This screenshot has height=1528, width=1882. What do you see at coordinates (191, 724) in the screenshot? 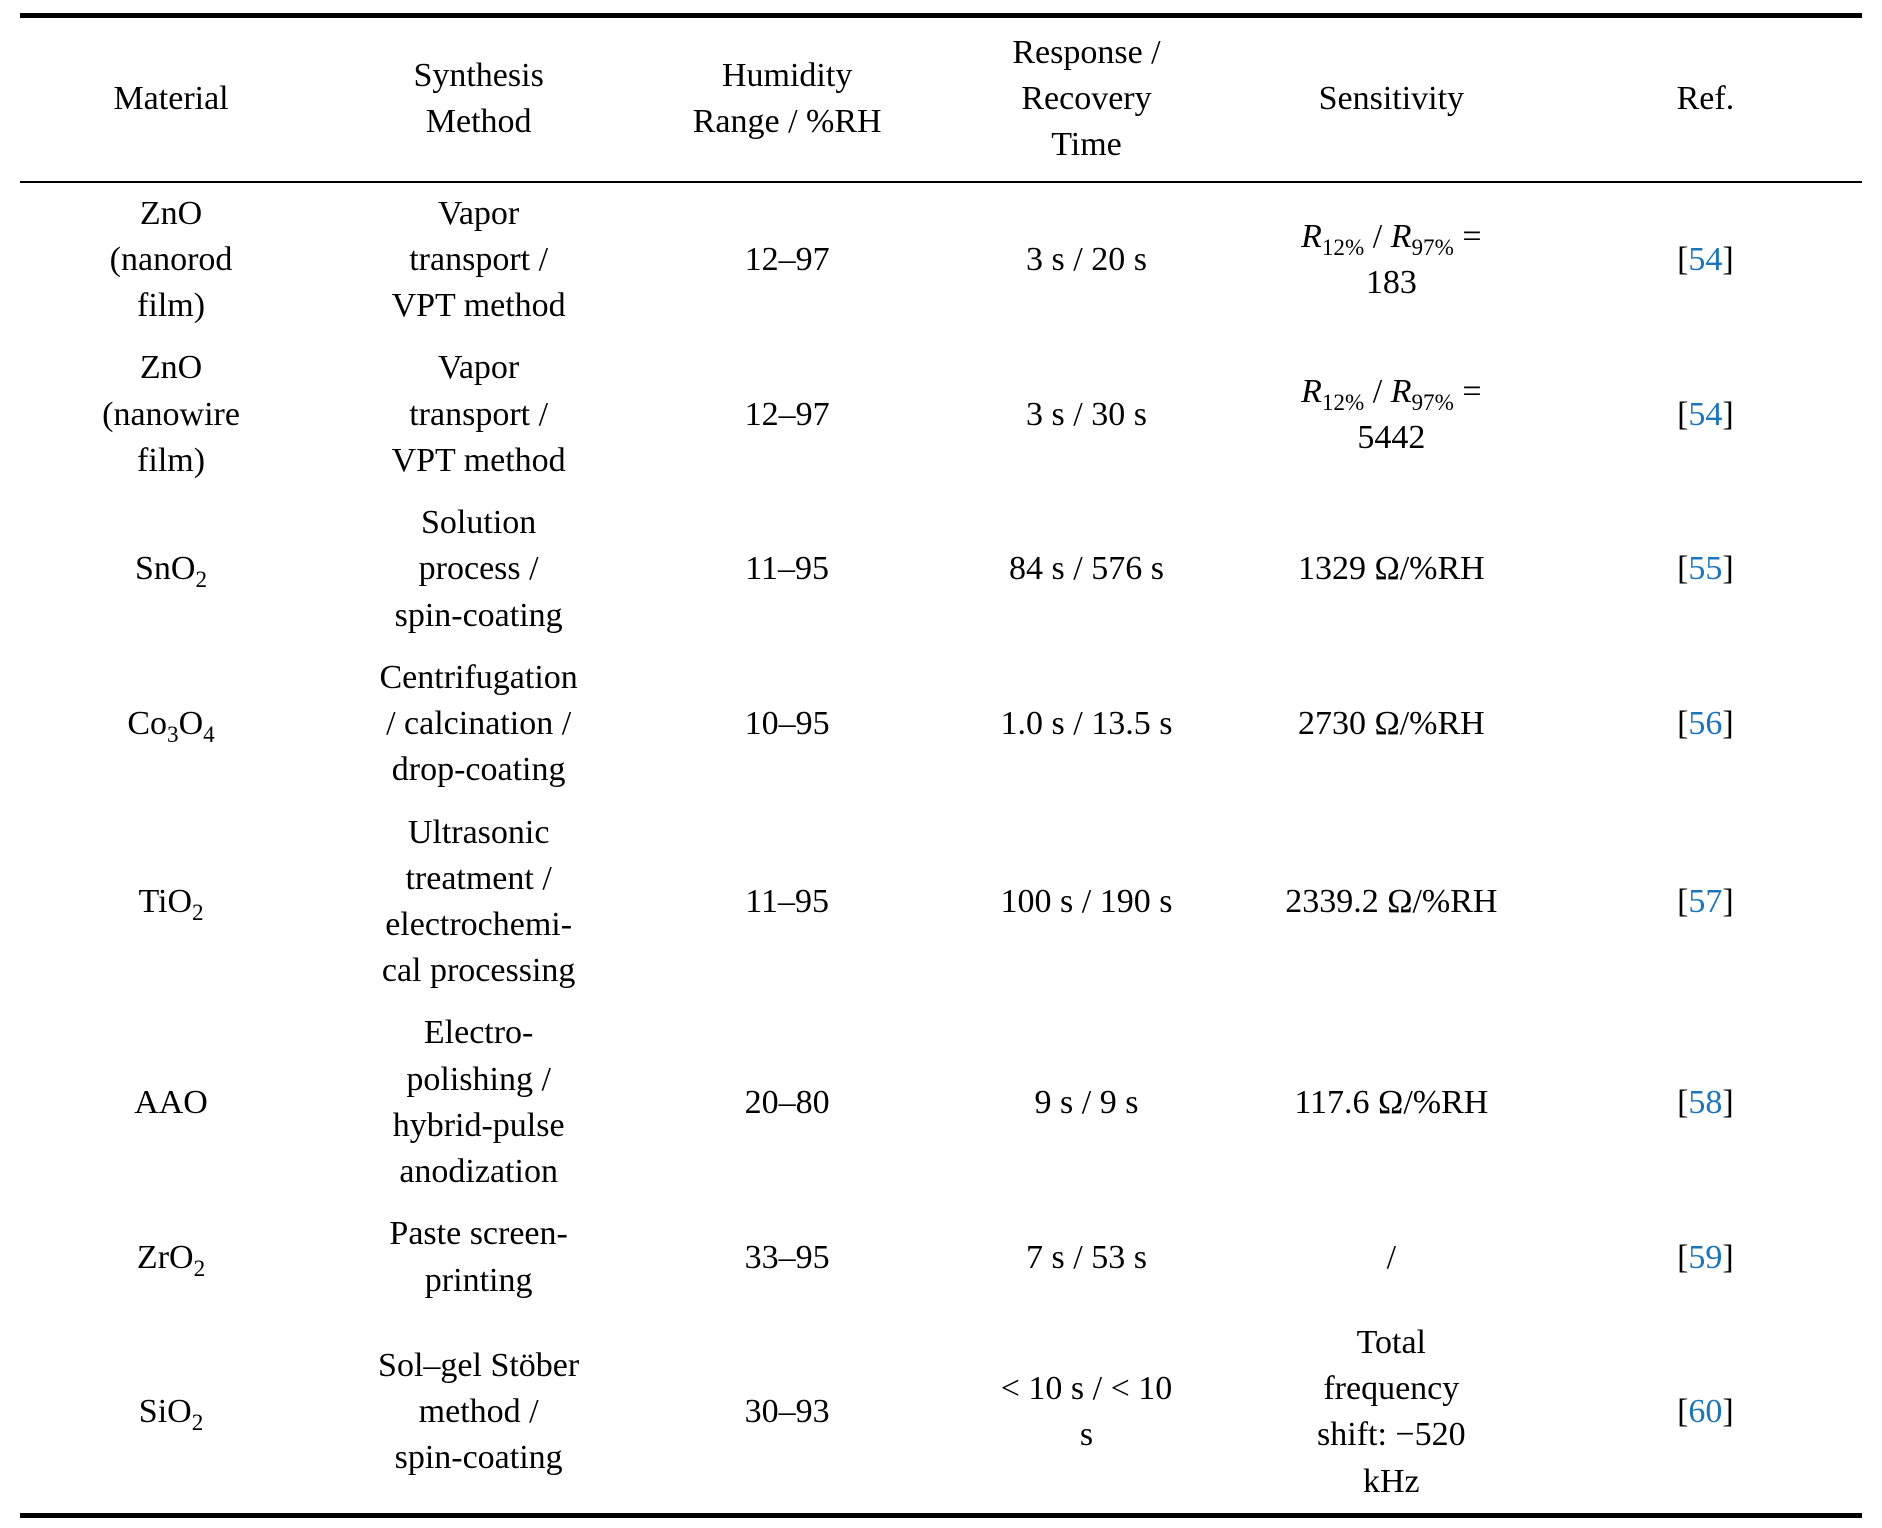
I see `text-segment: O` at bounding box center [191, 724].